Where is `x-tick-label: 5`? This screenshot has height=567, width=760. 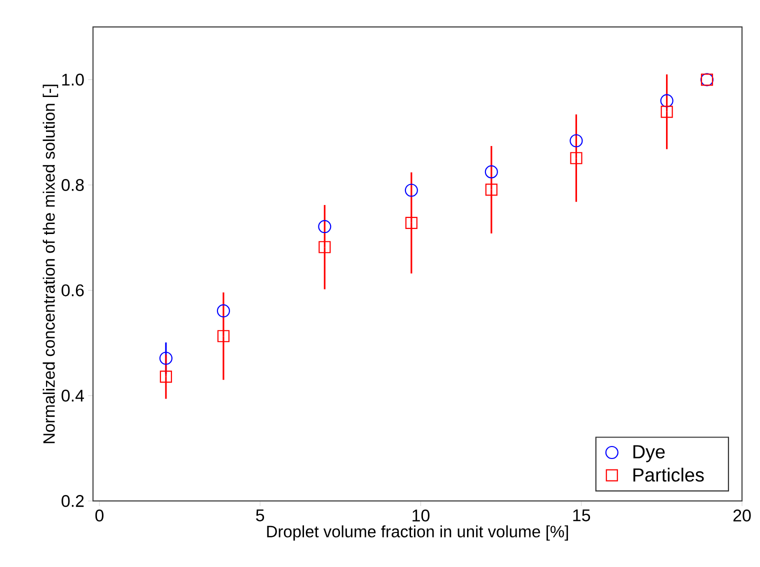 x-tick-label: 5 is located at coordinates (260, 516).